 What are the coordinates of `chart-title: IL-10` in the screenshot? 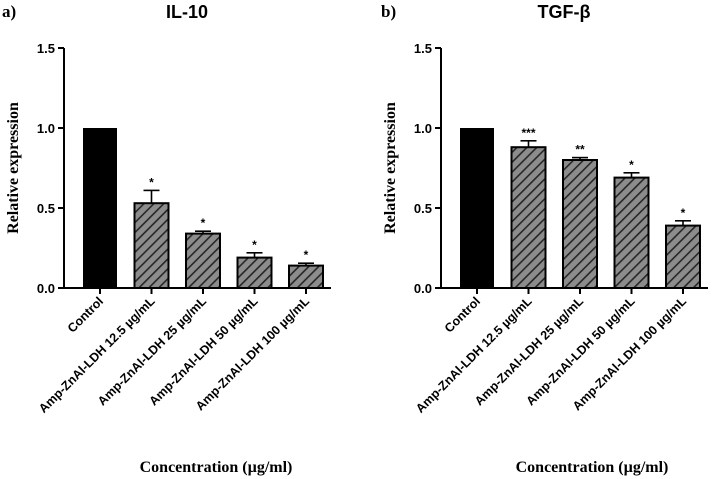 It's located at (187, 12).